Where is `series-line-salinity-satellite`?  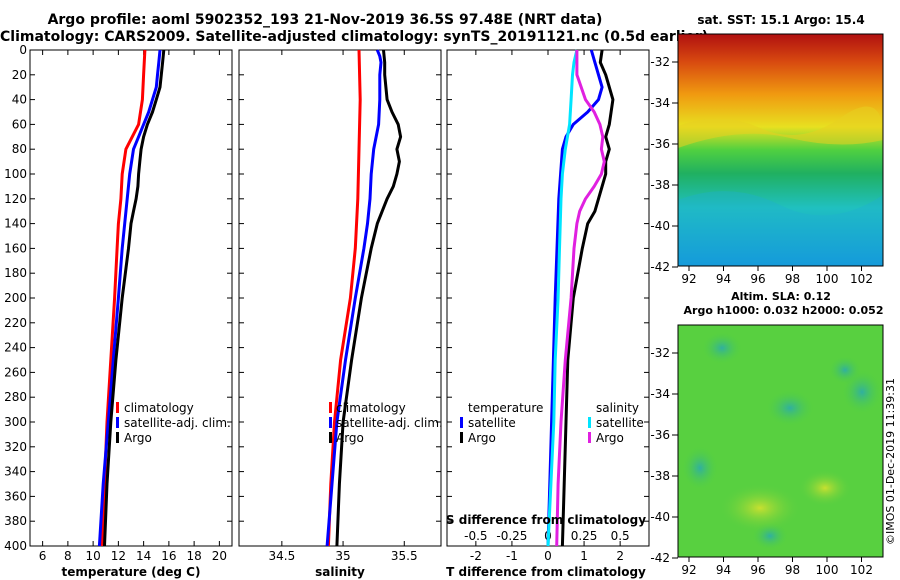
series-line-salinity-satellite is located at coordinates (562, 298).